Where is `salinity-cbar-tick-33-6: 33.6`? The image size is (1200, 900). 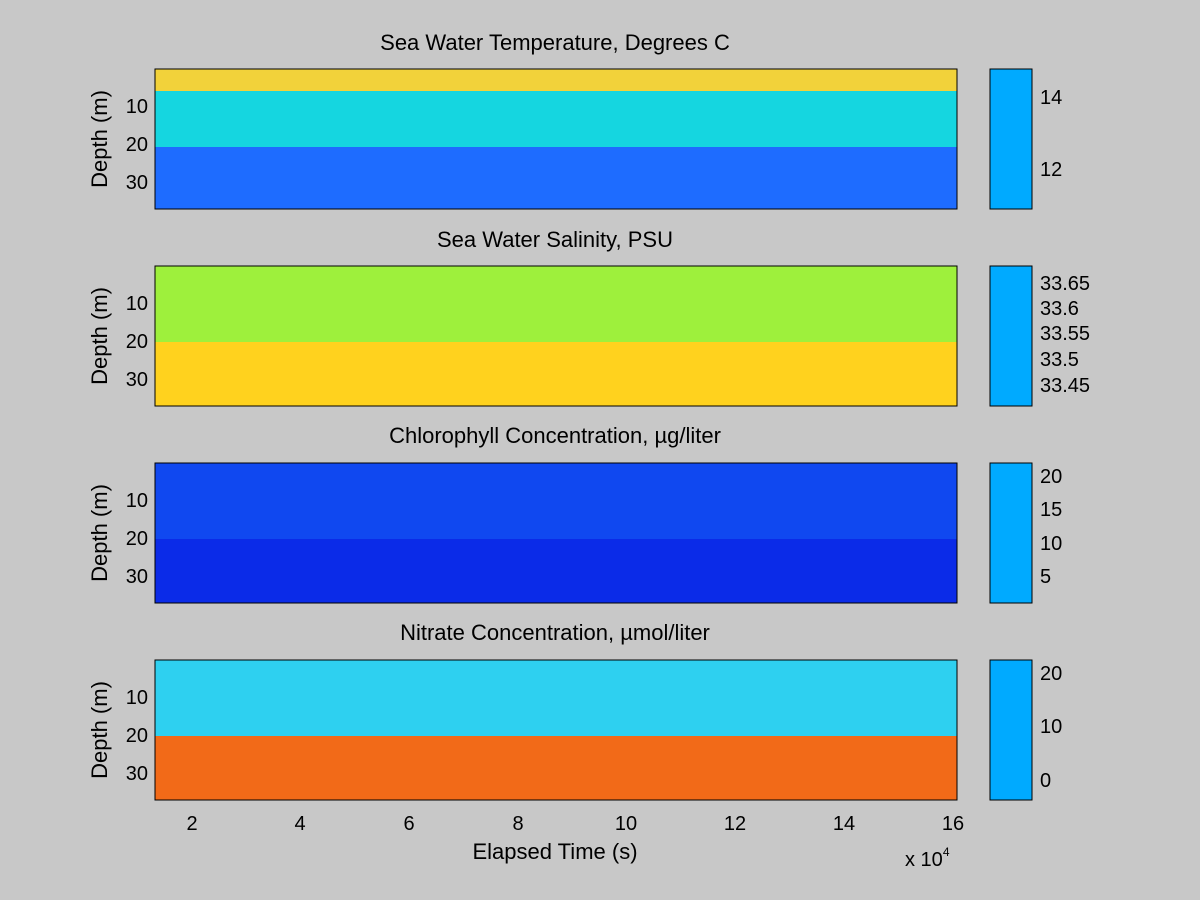
salinity-cbar-tick-33-6: 33.6 is located at coordinates (1059, 309).